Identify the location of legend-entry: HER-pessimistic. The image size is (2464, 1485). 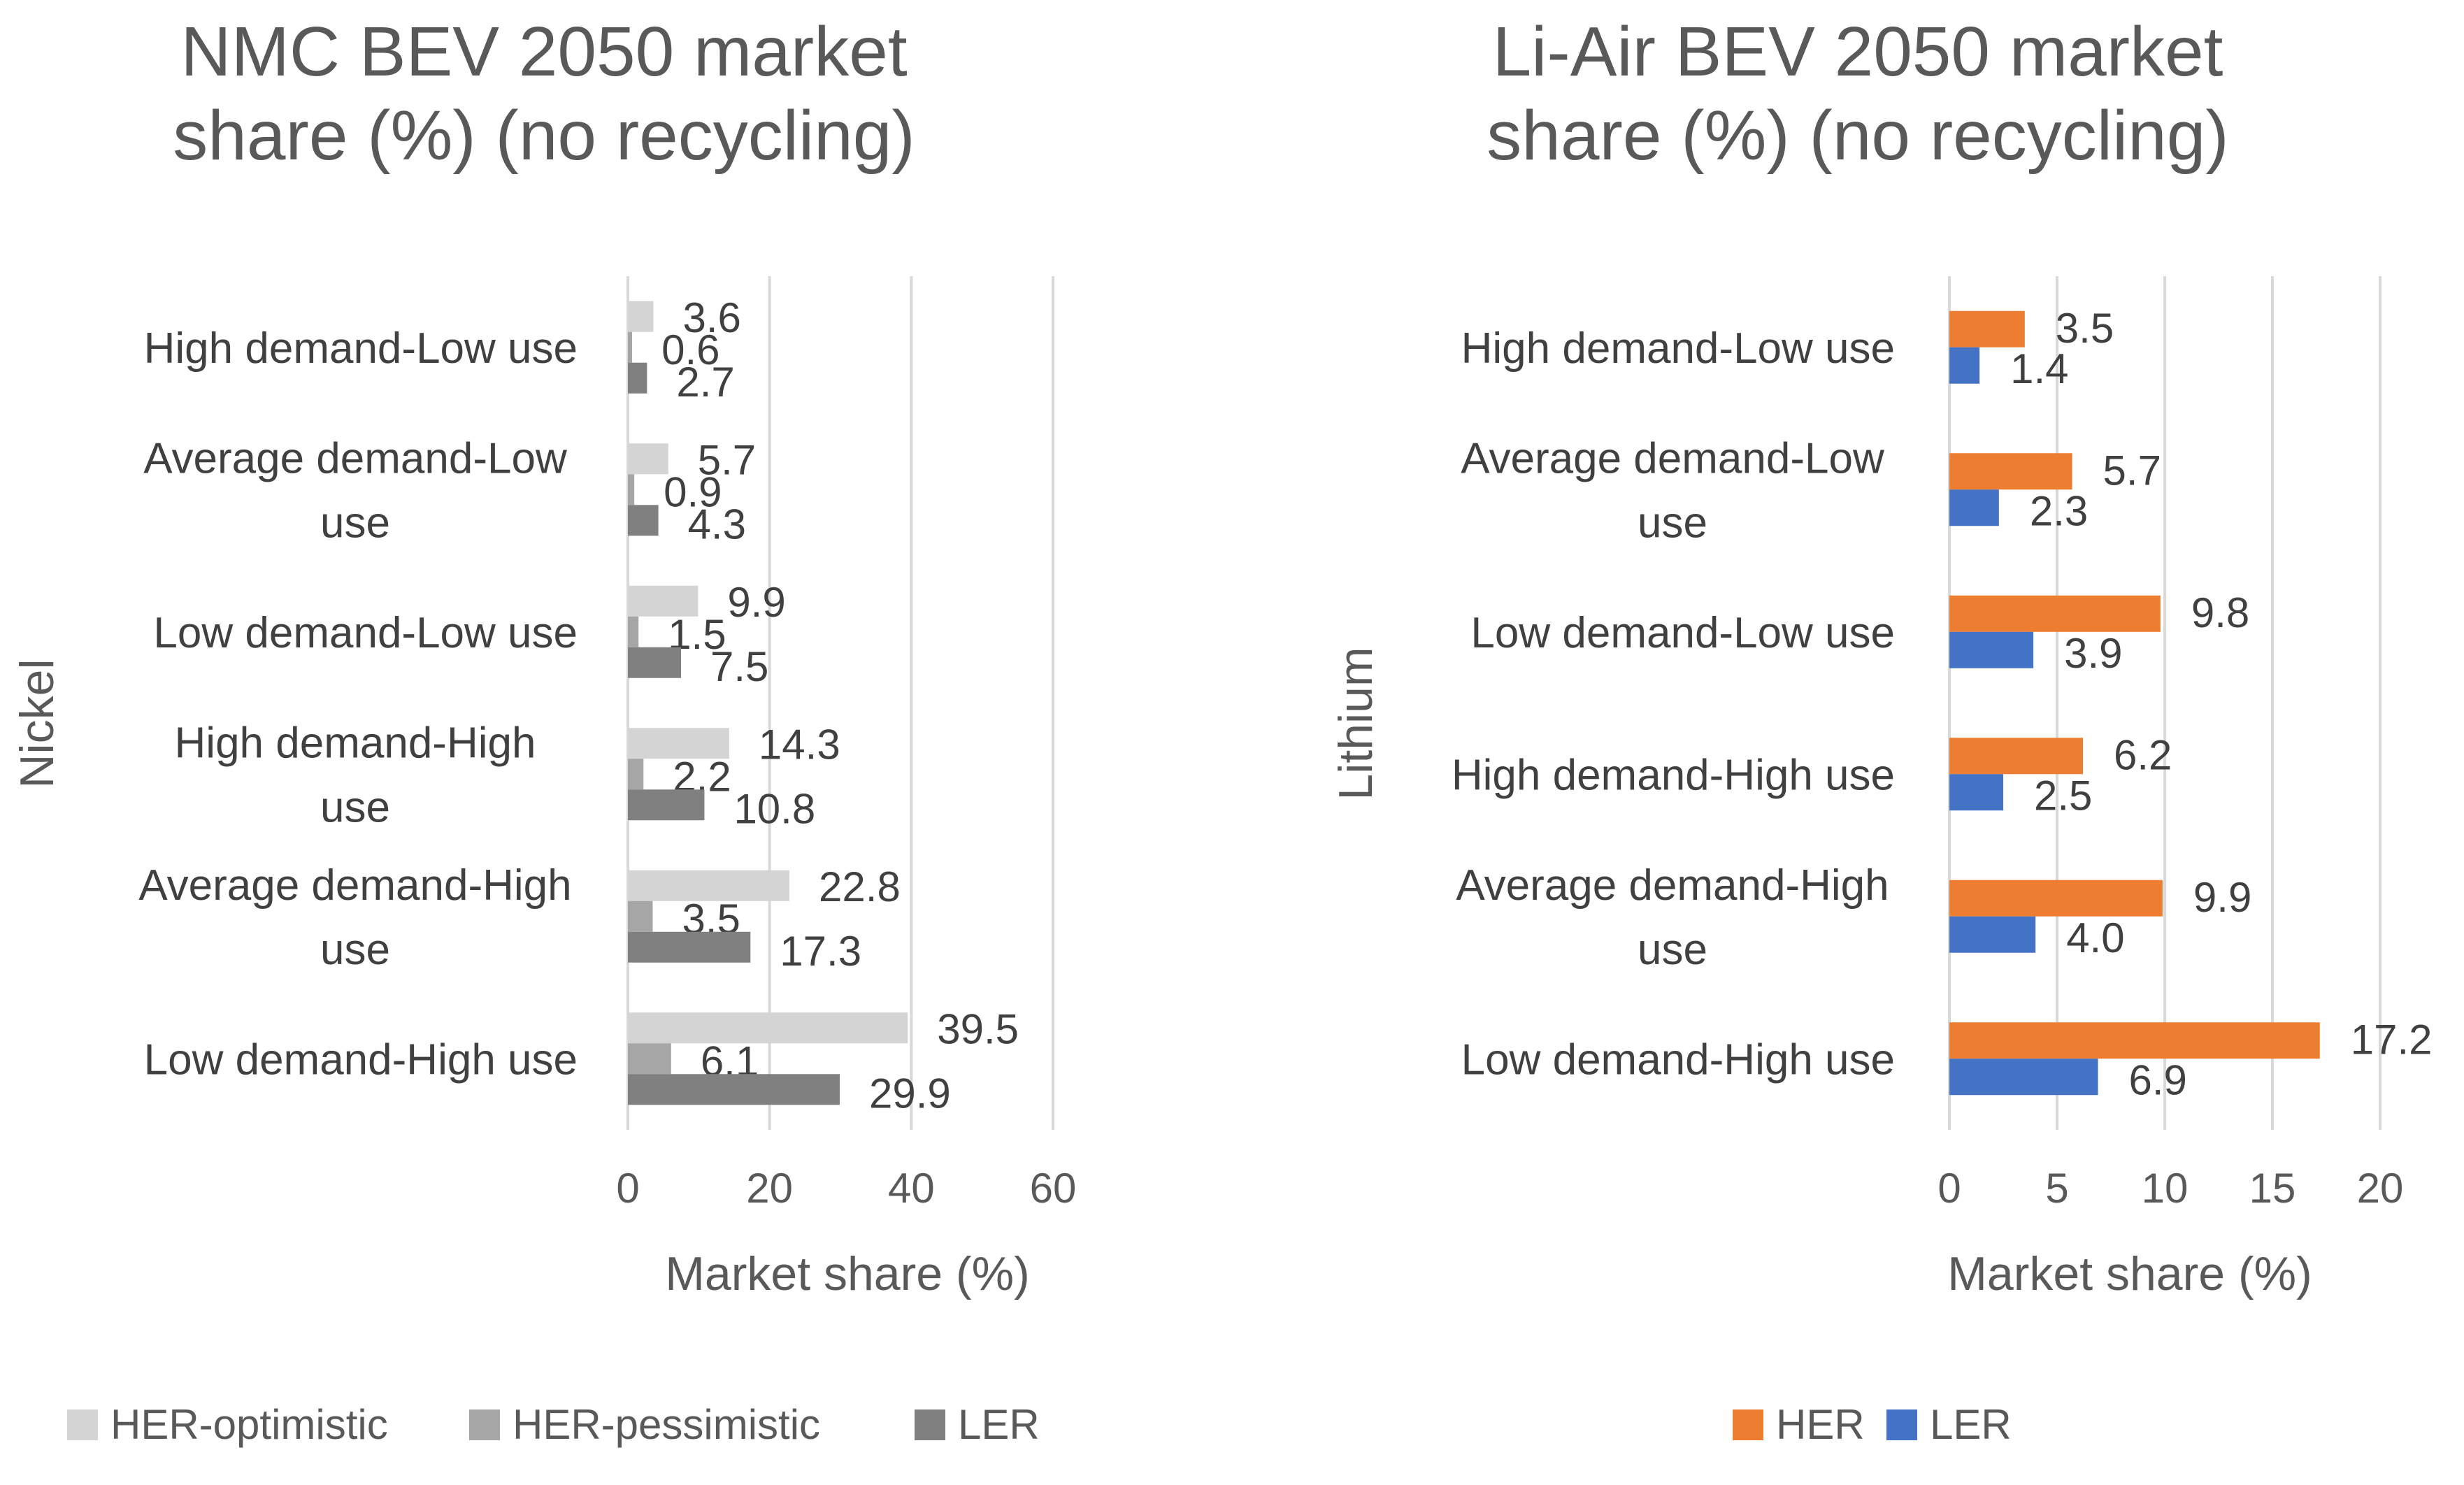
(666, 1425).